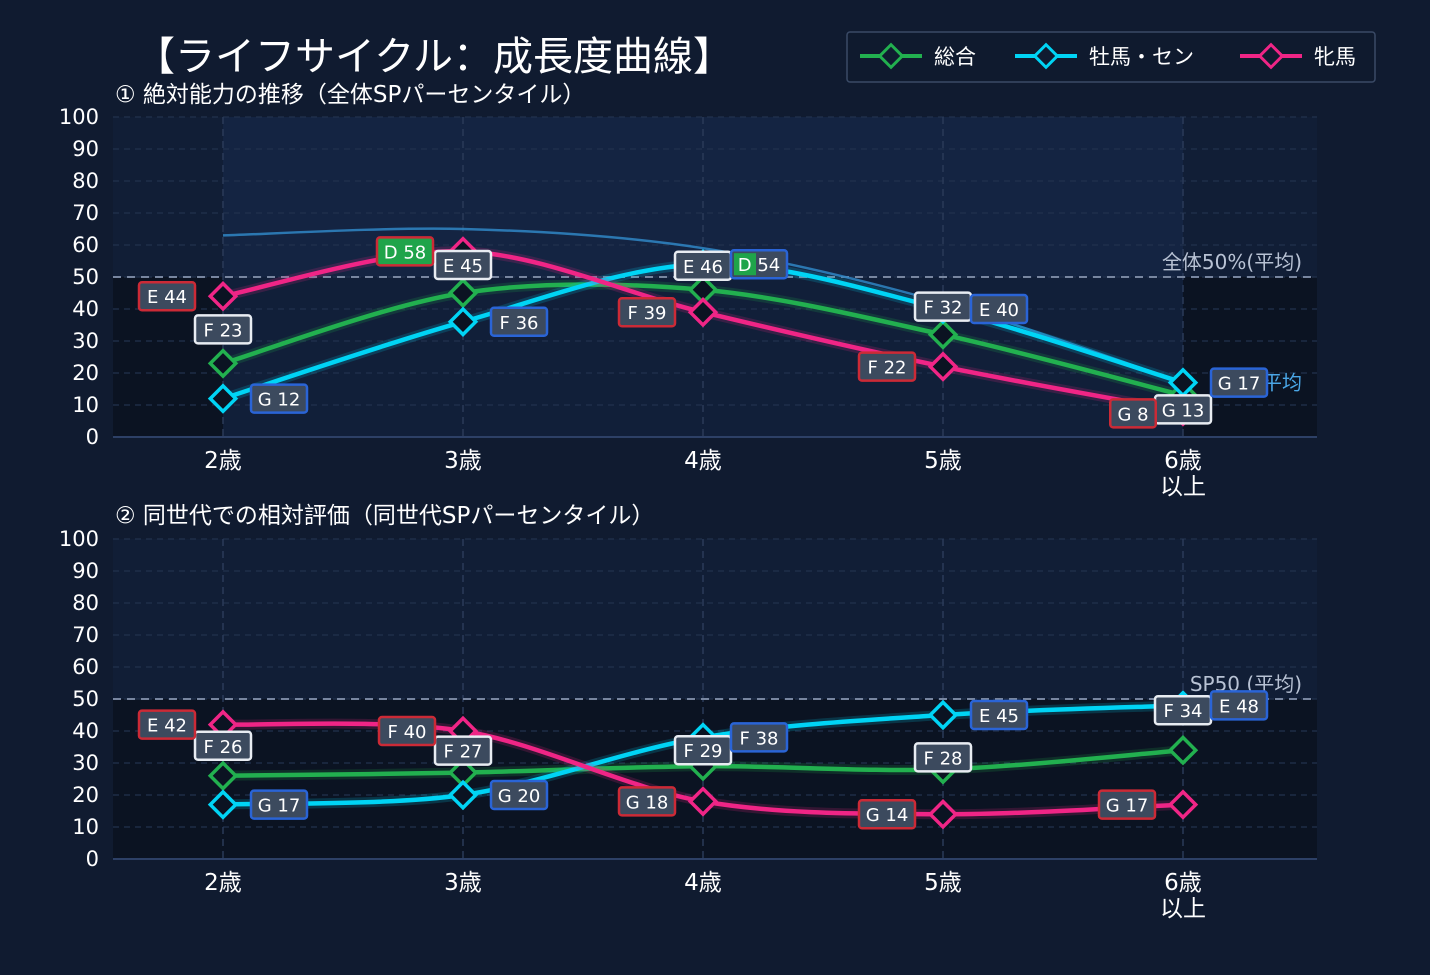 This screenshot has width=1430, height=975. What do you see at coordinates (85, 603) in the screenshot?
I see `y-tick-label: 80` at bounding box center [85, 603].